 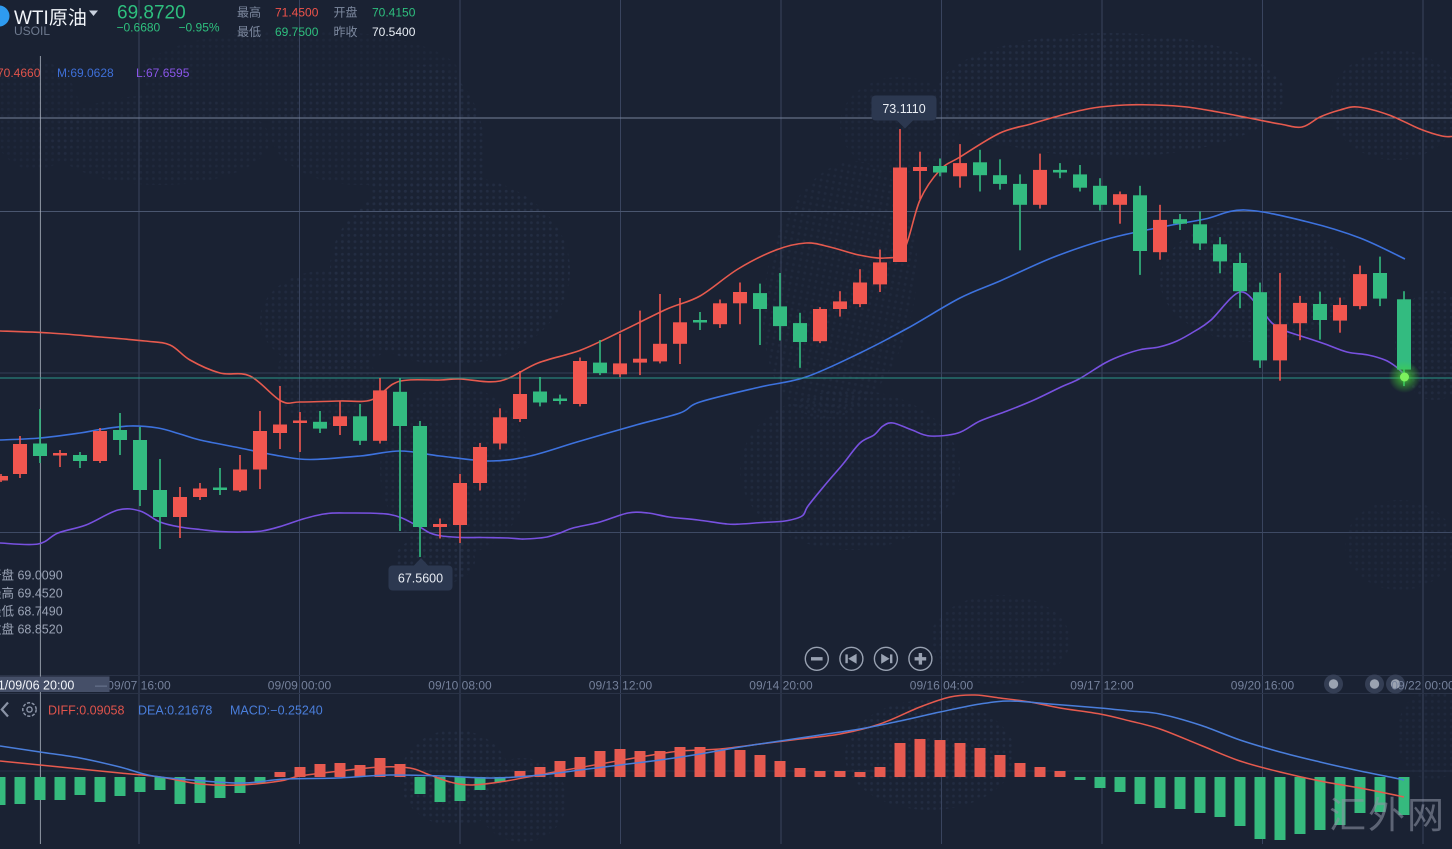 What do you see at coordinates (151, 13) in the screenshot?
I see `svg-text: 69.8720` at bounding box center [151, 13].